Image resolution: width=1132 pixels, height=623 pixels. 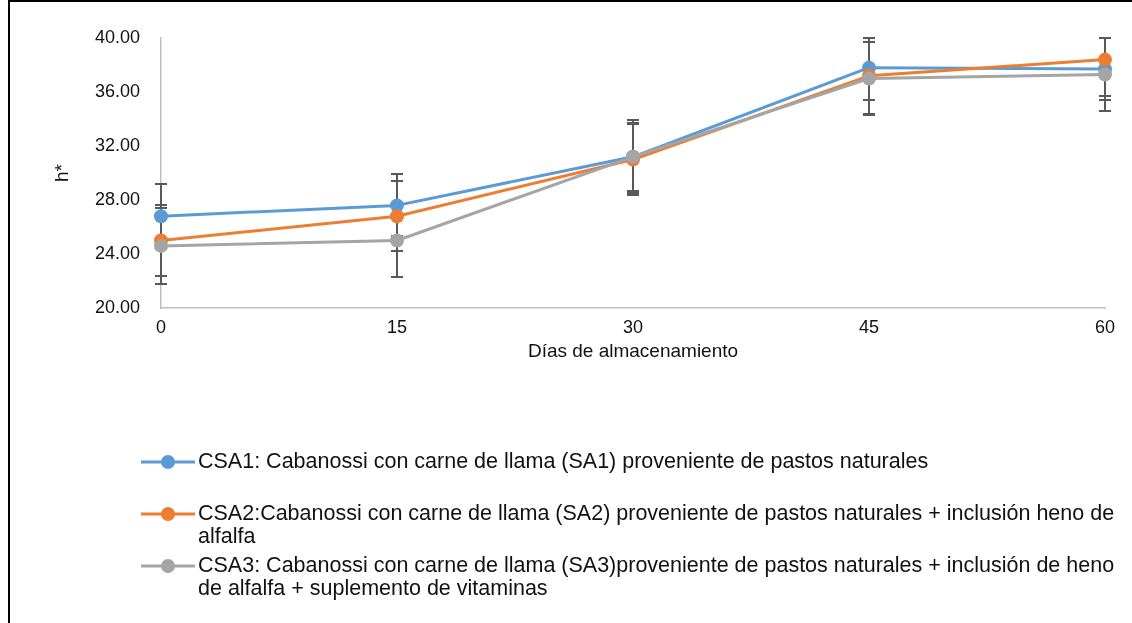 What do you see at coordinates (117, 306) in the screenshot?
I see `y-tick-label: 20.00` at bounding box center [117, 306].